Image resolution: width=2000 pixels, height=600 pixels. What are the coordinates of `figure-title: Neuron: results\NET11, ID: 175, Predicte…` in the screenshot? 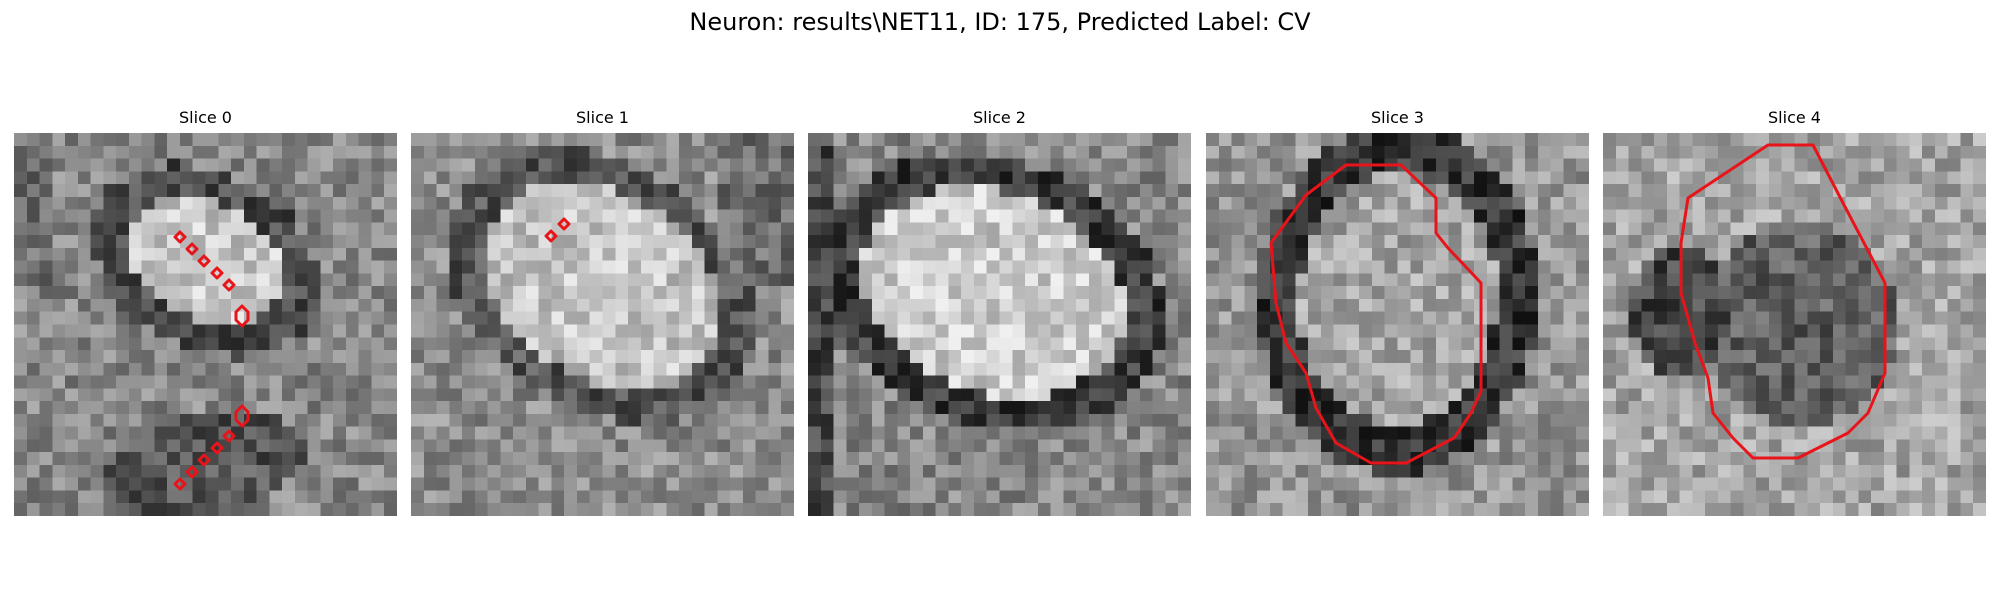 It's located at (1000, 22).